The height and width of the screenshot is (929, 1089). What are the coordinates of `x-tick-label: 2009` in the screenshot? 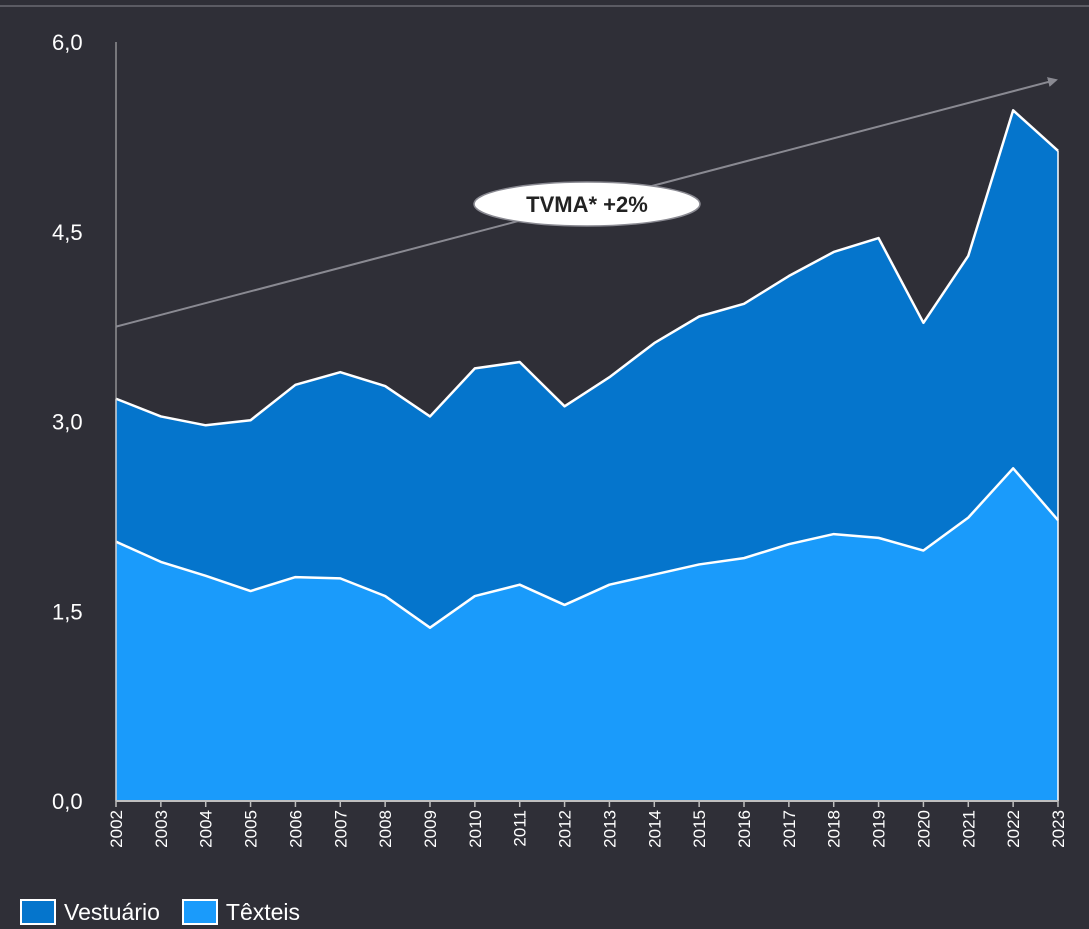 It's located at (430, 829).